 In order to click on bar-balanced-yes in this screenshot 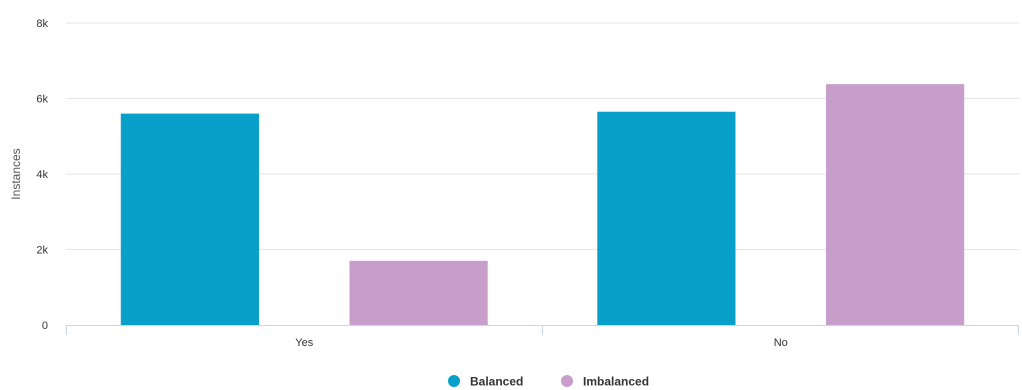, I will do `click(189, 219)`.